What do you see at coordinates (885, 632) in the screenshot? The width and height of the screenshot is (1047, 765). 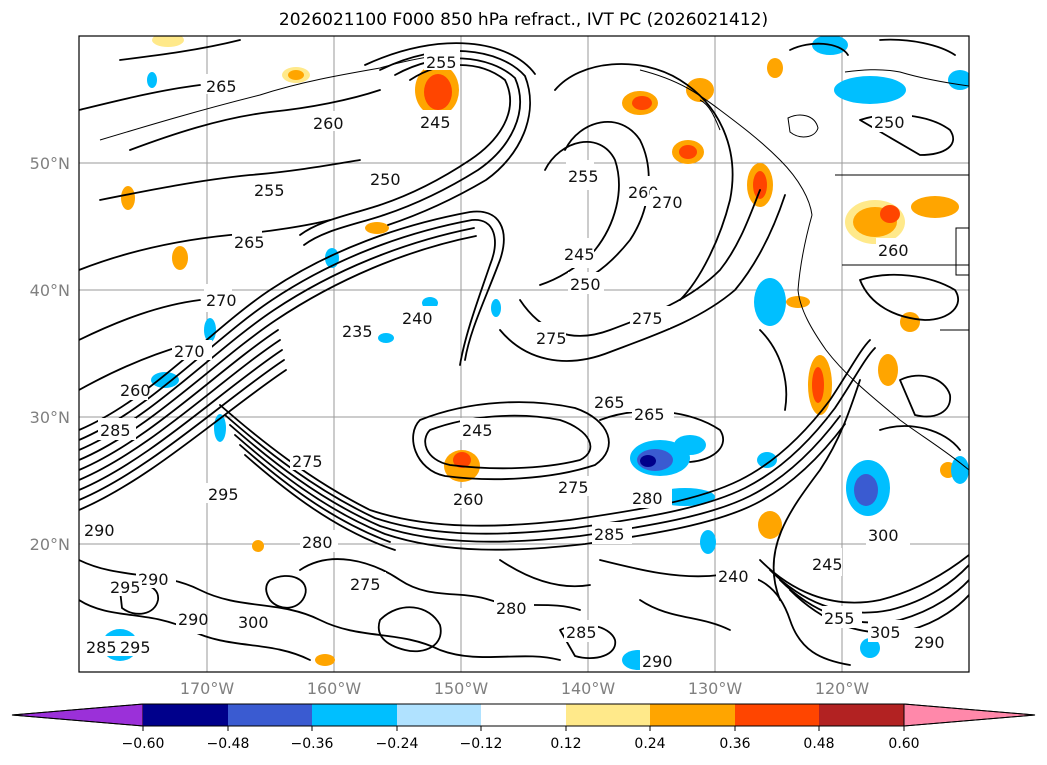 I see `contour-label: 305` at bounding box center [885, 632].